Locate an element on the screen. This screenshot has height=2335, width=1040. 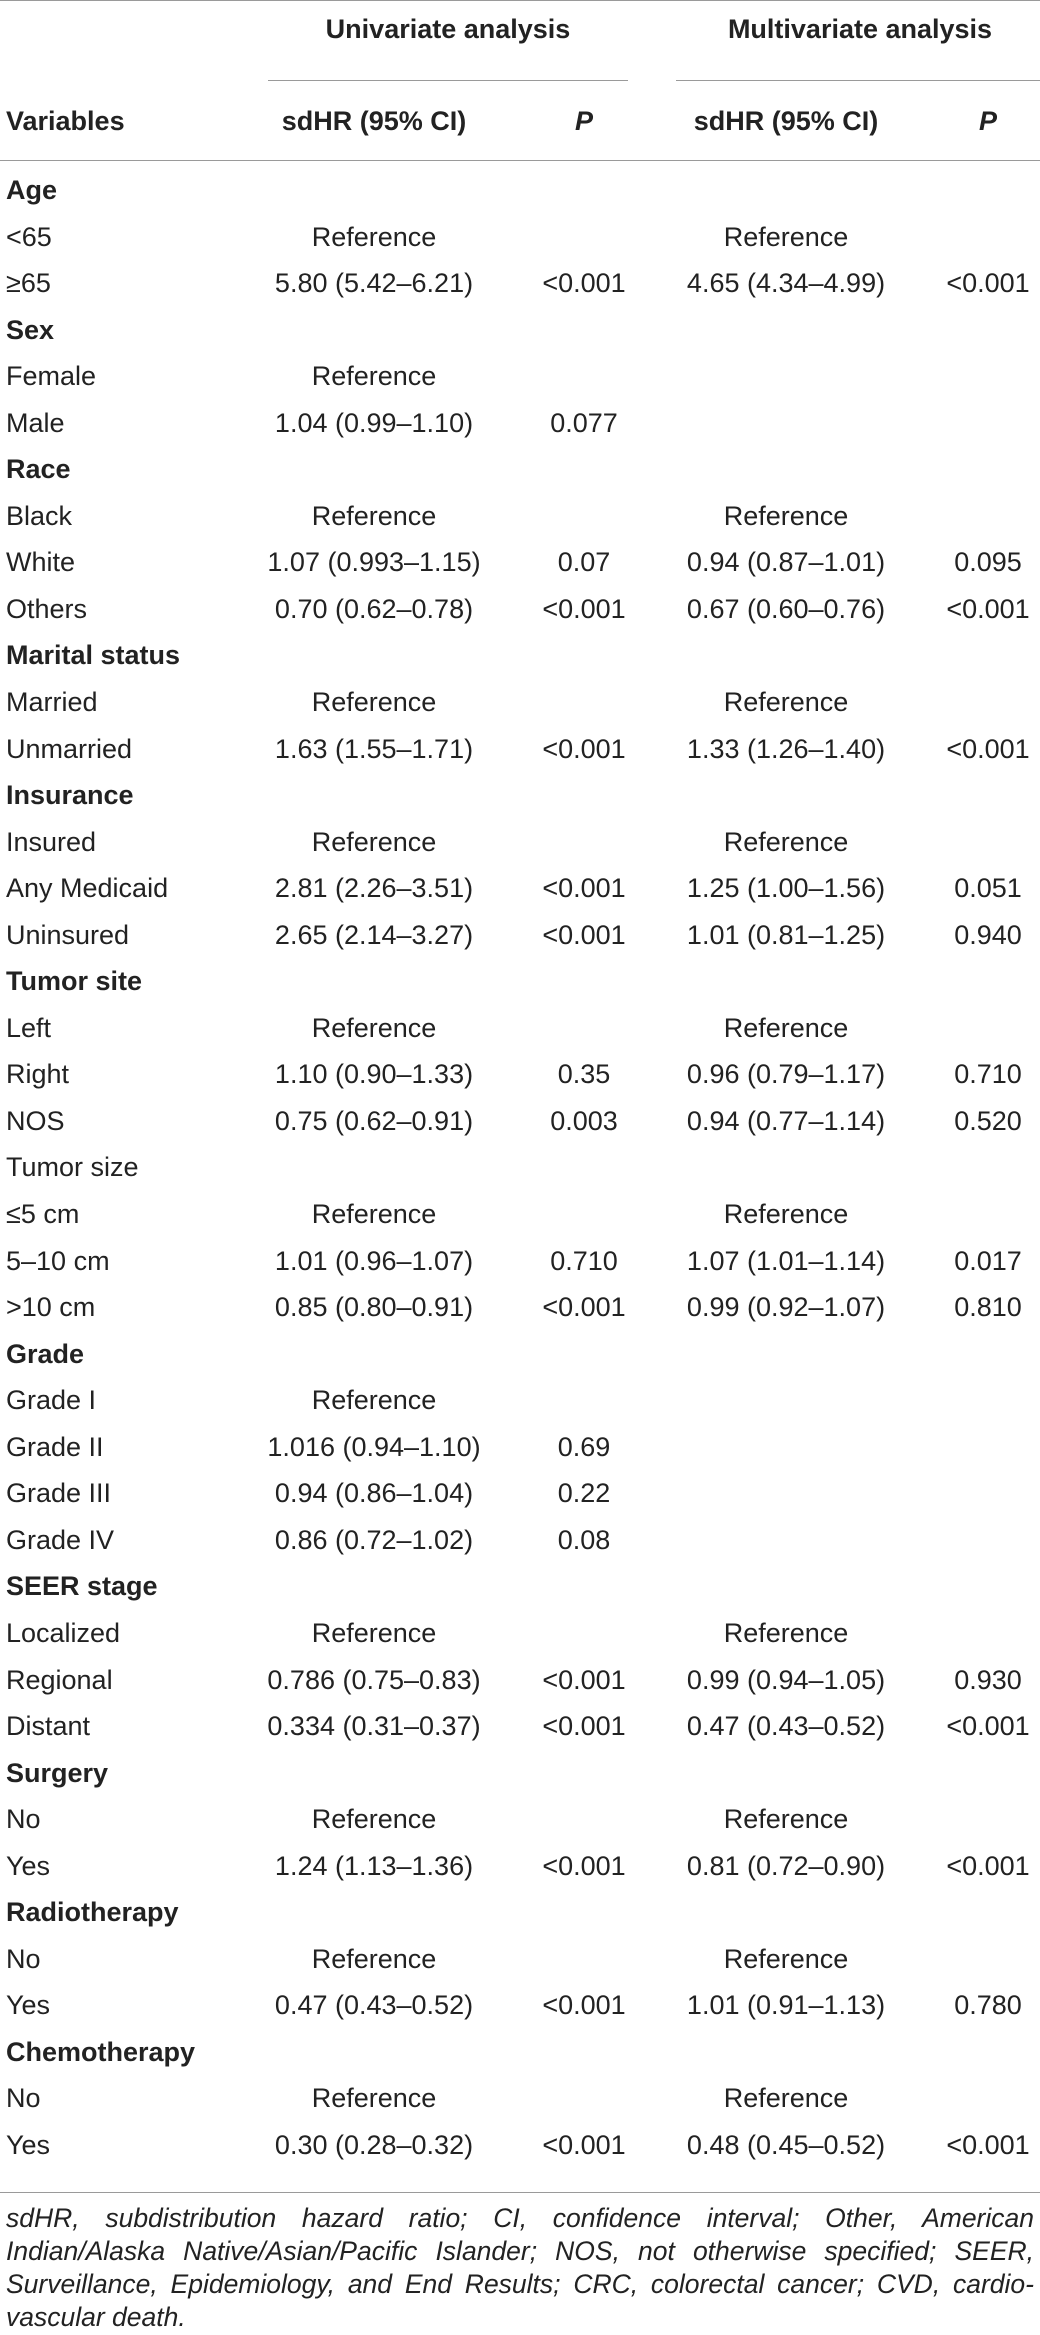
section-header-row: Race is located at coordinates (520, 470).